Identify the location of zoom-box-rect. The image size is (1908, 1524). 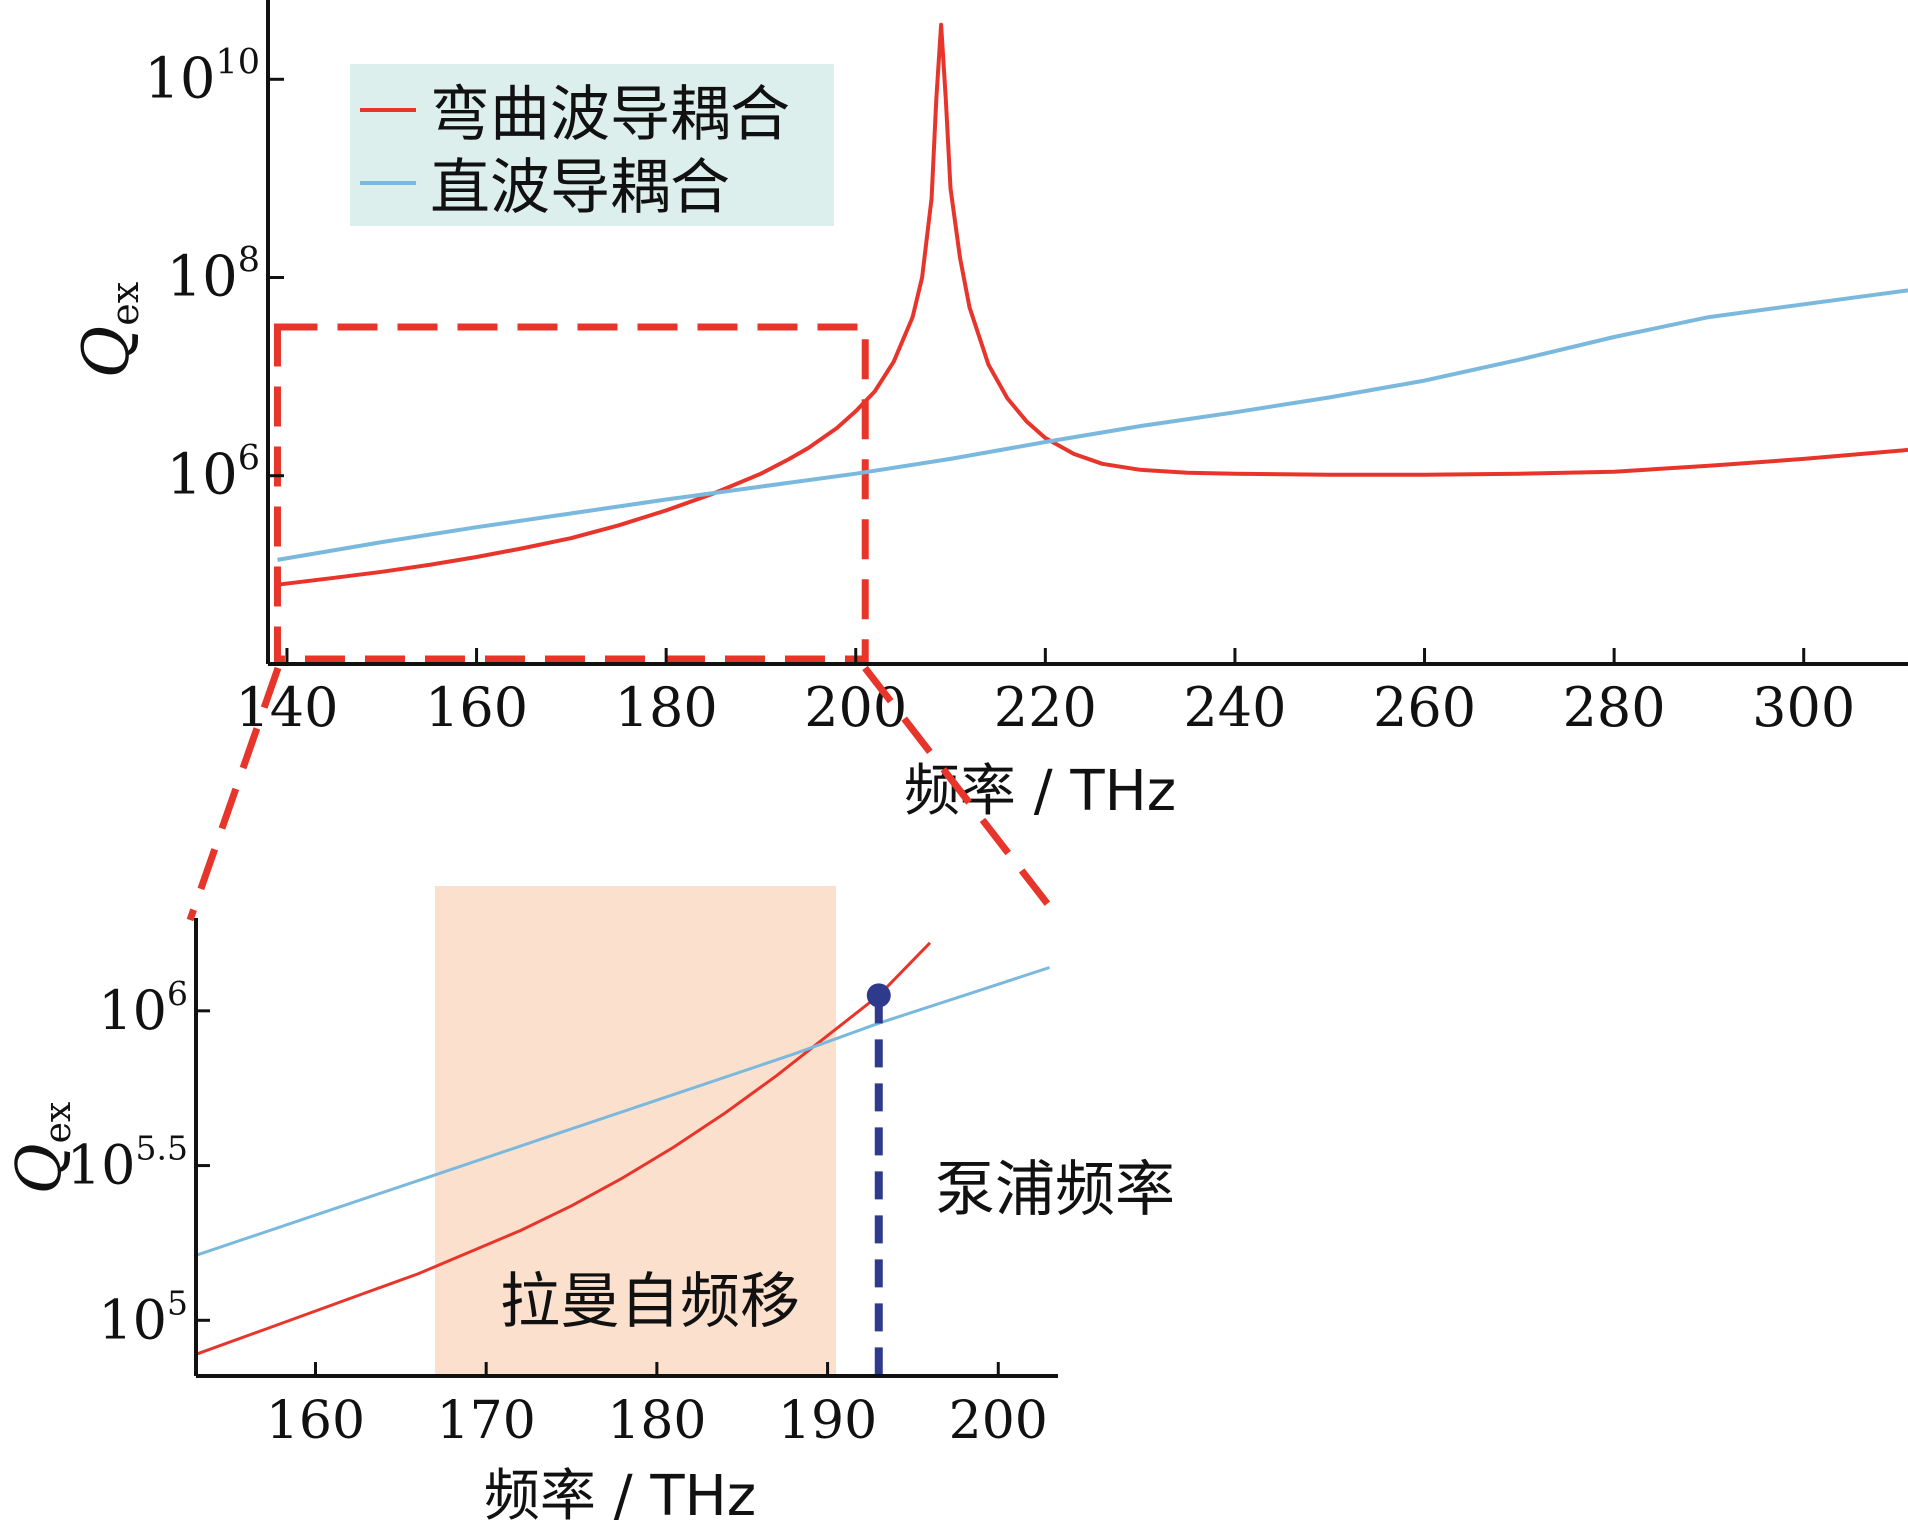
(571, 493).